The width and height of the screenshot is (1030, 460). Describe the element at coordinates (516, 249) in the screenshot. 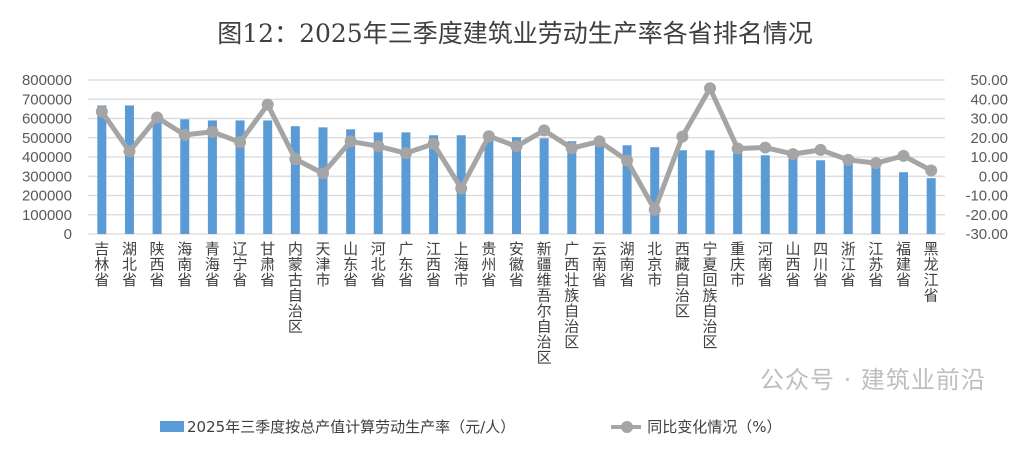

I see `x-tick-label: 安` at that location.